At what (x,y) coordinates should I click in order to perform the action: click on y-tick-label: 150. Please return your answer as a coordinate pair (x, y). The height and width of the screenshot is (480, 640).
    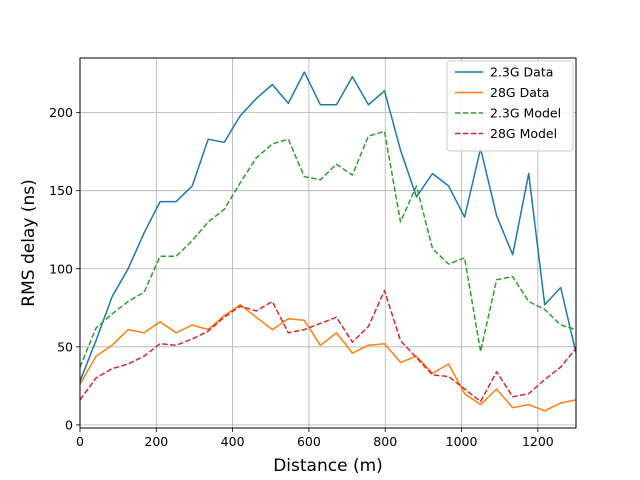
    Looking at the image, I should click on (61, 190).